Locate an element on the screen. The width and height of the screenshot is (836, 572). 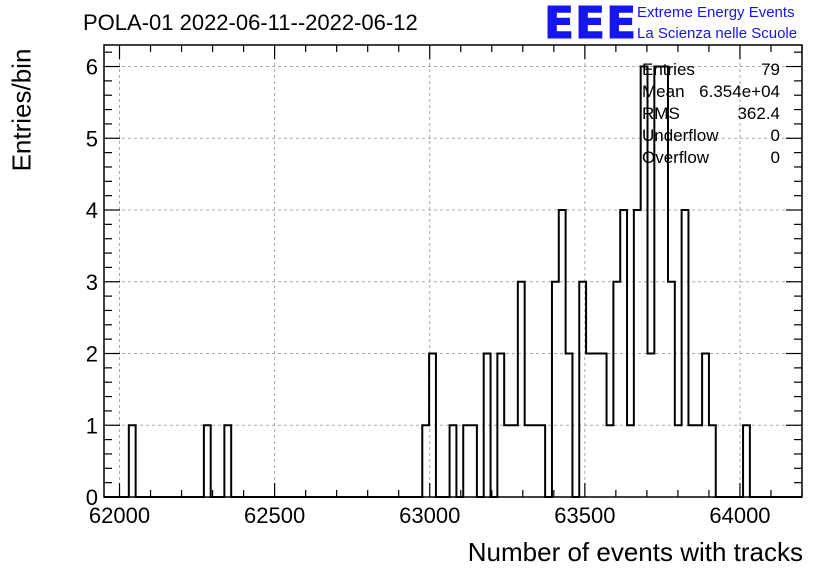
y-tick-label: 3 is located at coordinates (92, 282).